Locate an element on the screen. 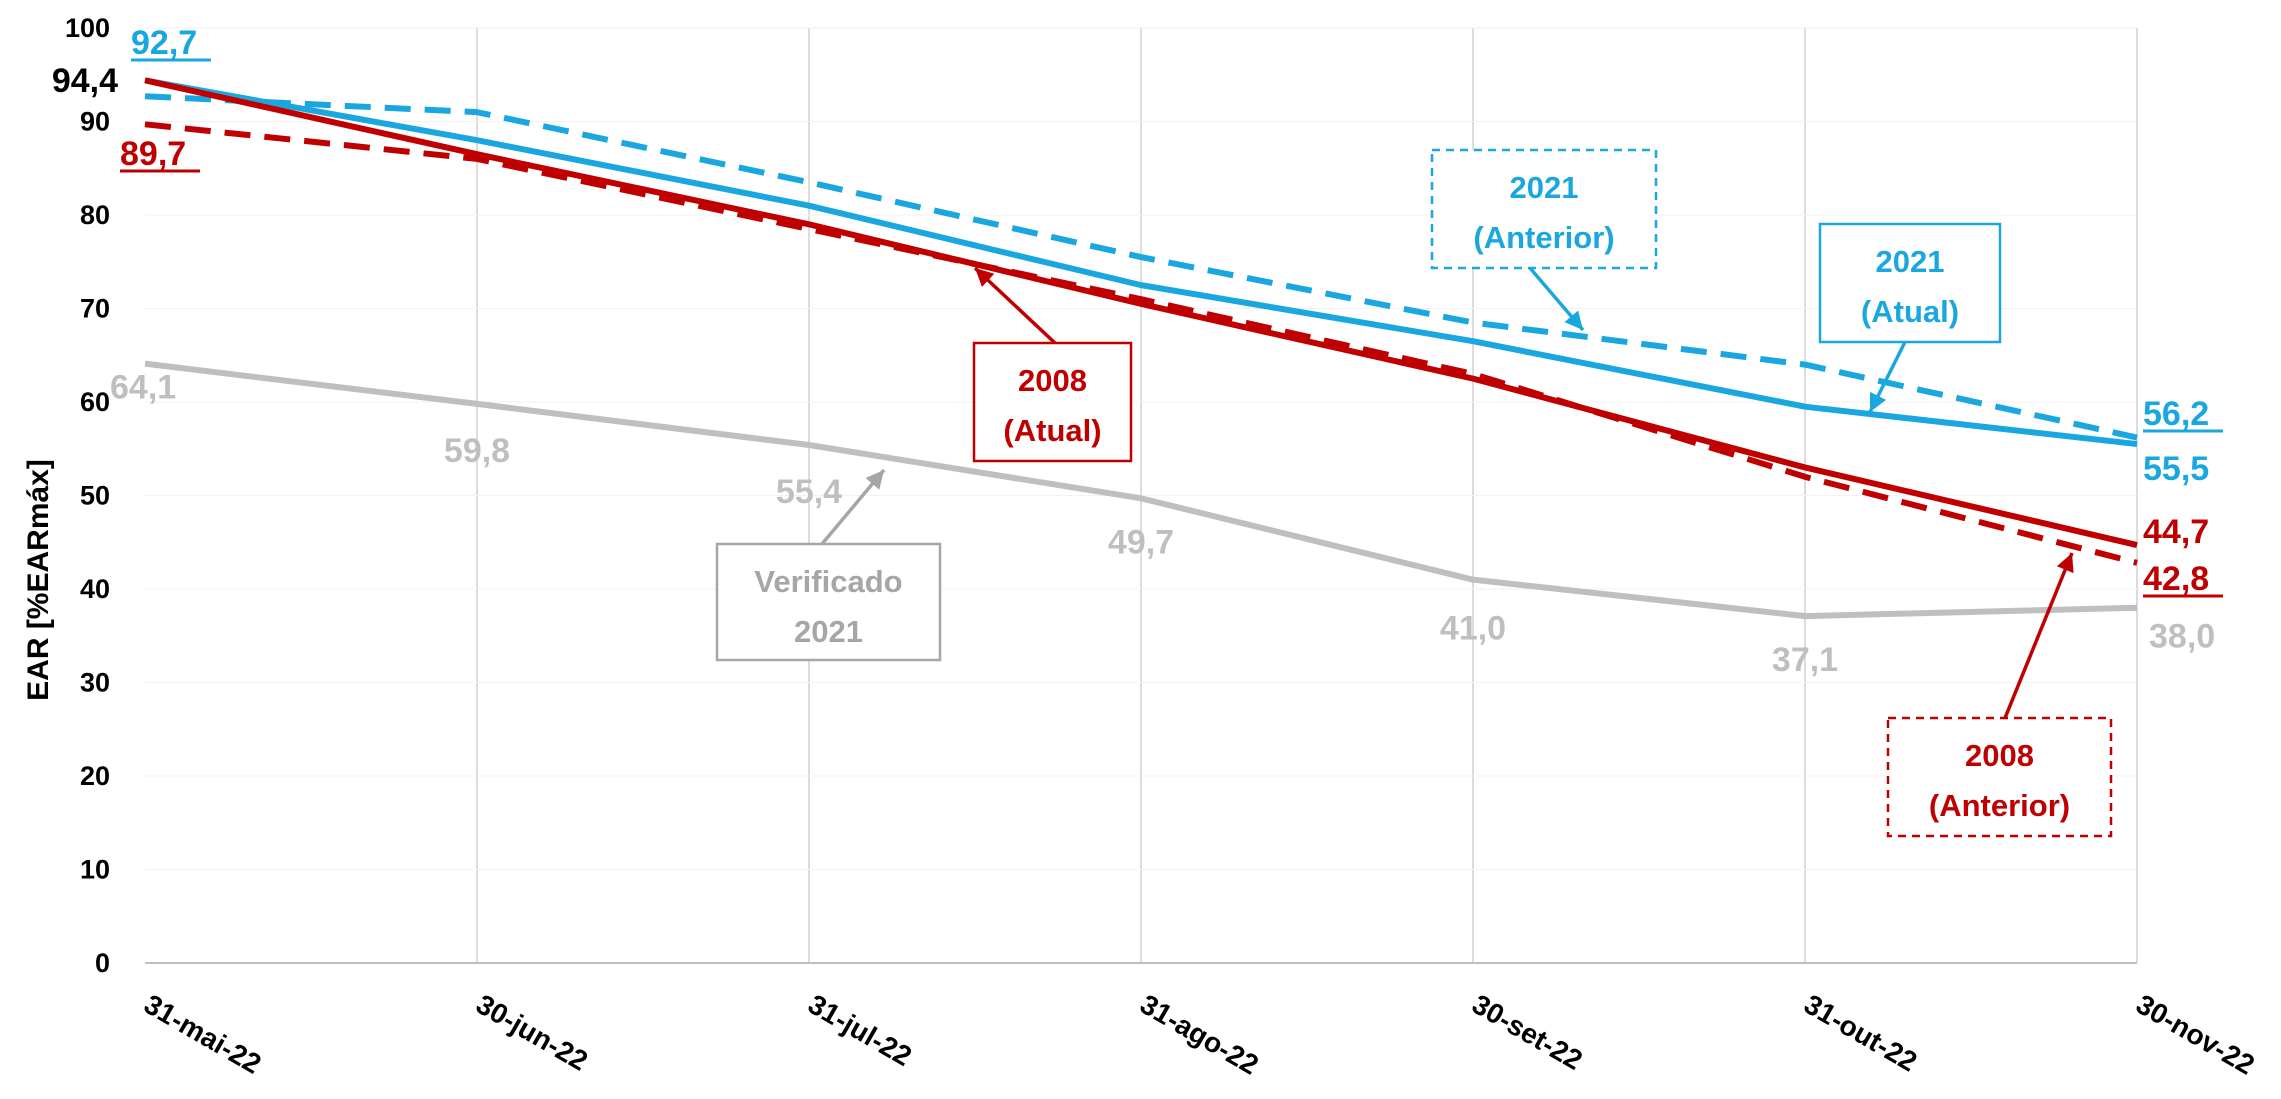 The image size is (2281, 1099). ann-2008-atual-line1: 2008 is located at coordinates (1052, 380).